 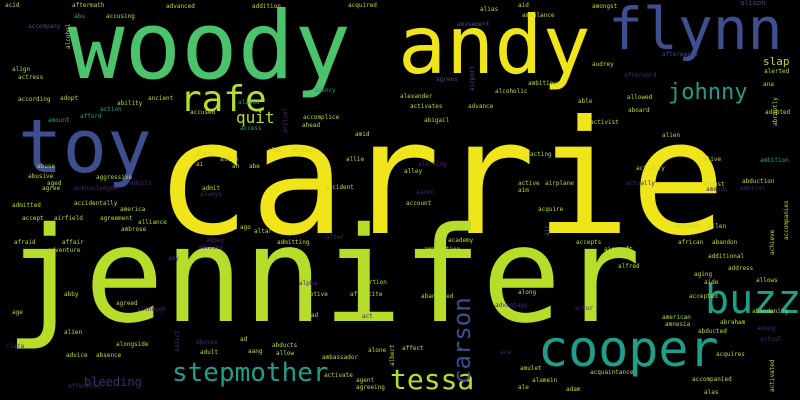 What do you see at coordinates (17, 312) in the screenshot?
I see `word-age: age` at bounding box center [17, 312].